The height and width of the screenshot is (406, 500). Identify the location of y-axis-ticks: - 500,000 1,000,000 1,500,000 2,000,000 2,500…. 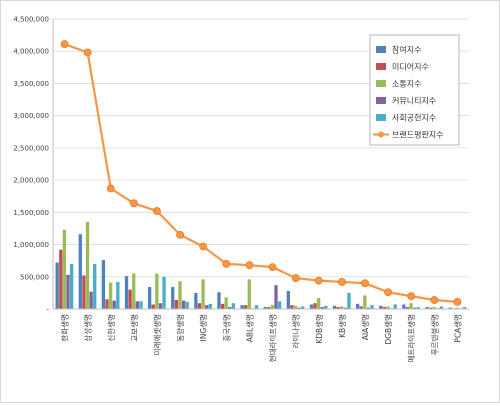
(31, 165).